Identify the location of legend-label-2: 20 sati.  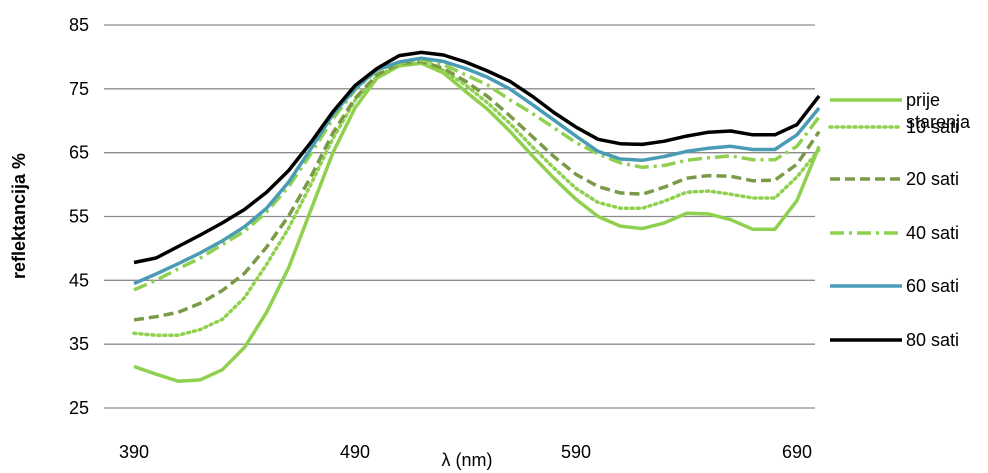
(932, 179).